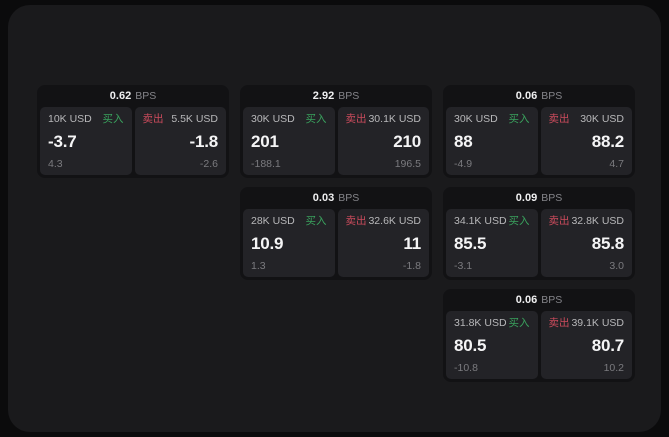  I want to click on sell-price: 80.7, so click(607, 345).